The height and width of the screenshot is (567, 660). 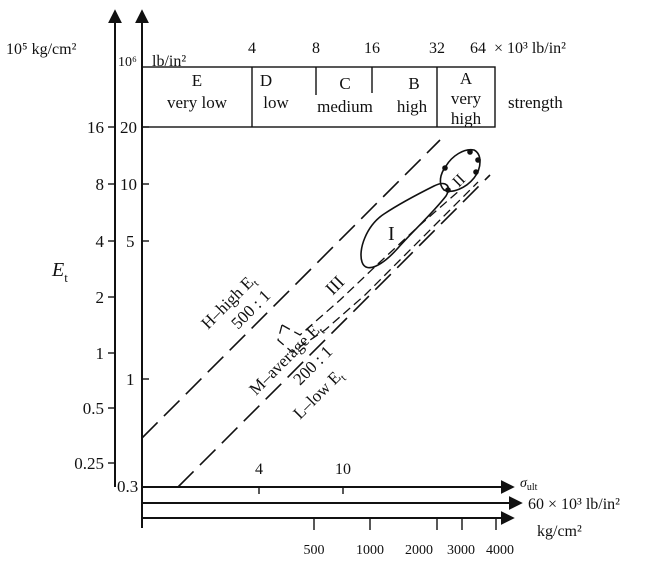 What do you see at coordinates (391, 234) in the screenshot?
I see `region-i-label: I` at bounding box center [391, 234].